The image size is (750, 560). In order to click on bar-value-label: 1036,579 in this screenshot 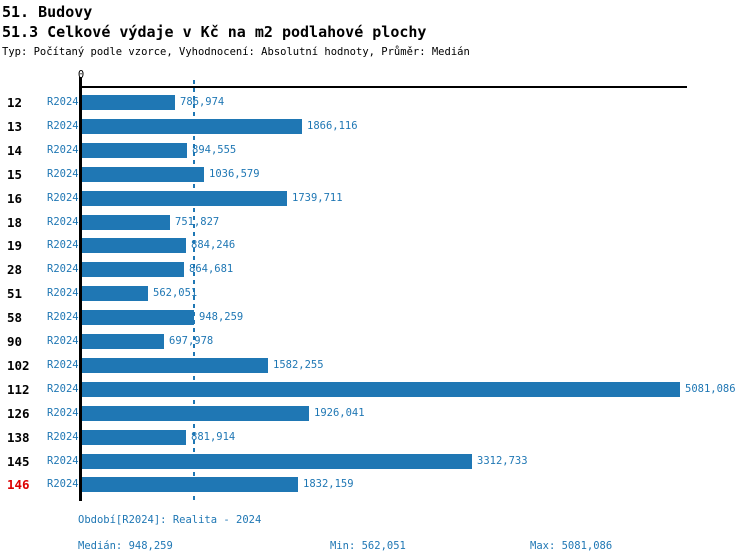, I will do `click(234, 174)`.